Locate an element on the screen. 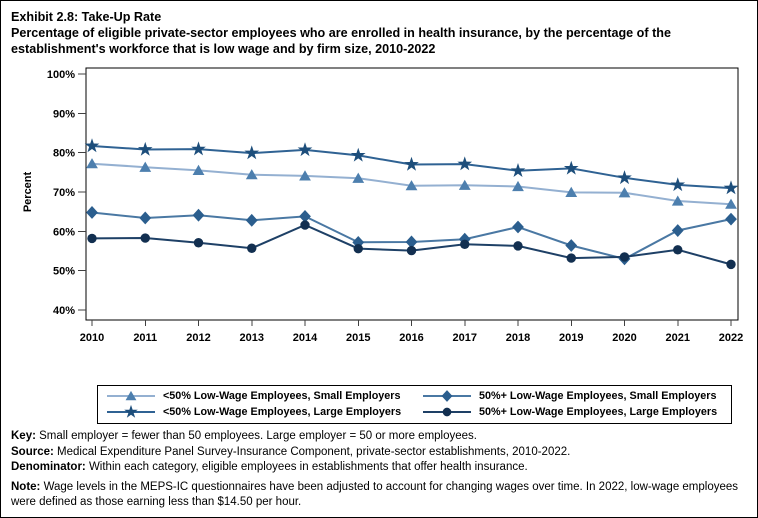 The width and height of the screenshot is (758, 518). x-tick-label: 2014 is located at coordinates (305, 338).